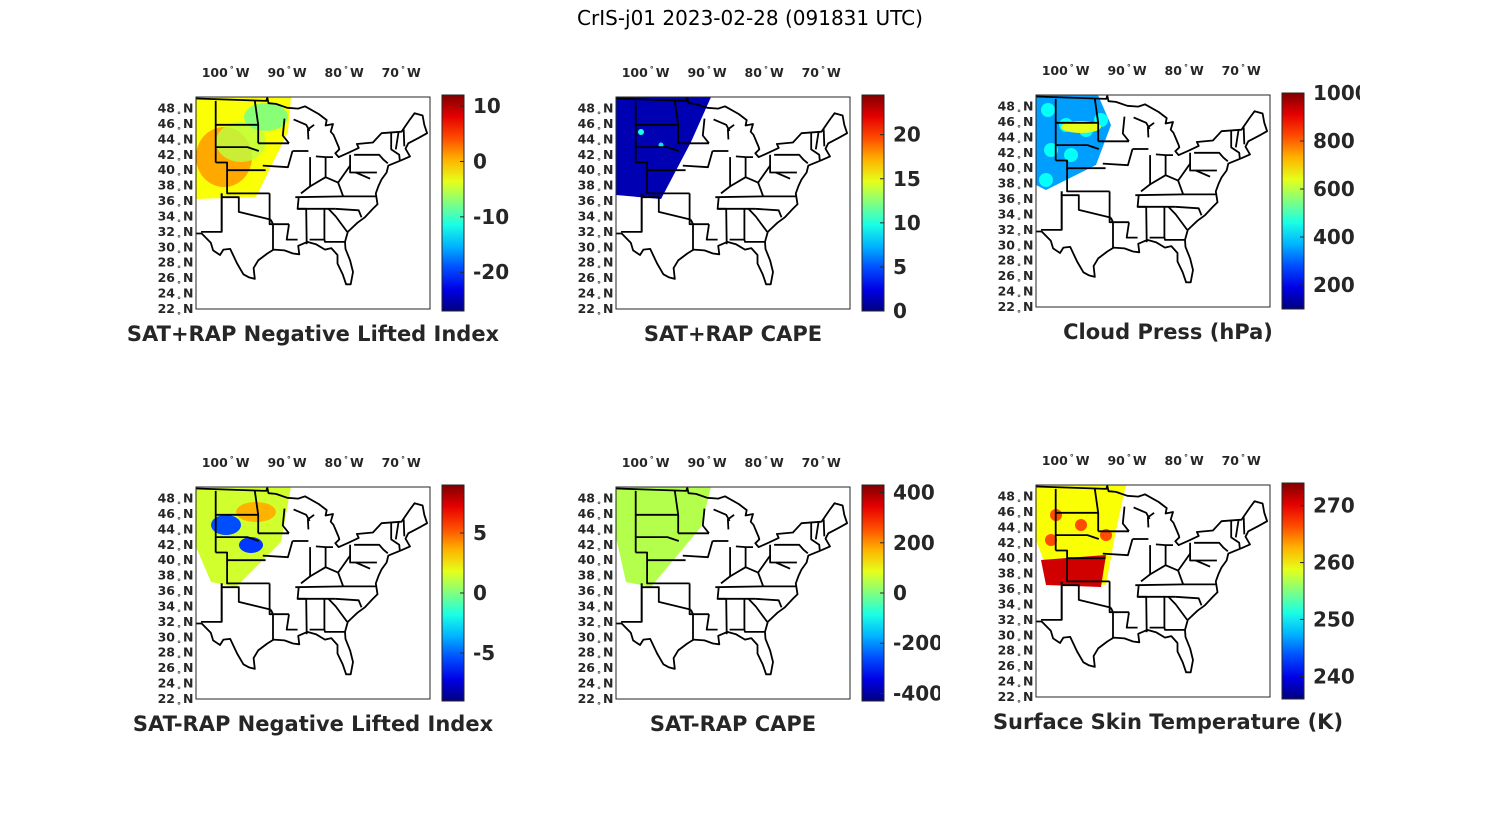 Image resolution: width=1500 pixels, height=825 pixels. Describe the element at coordinates (480, 533) in the screenshot. I see `colorbar-tick-label: 5` at that location.